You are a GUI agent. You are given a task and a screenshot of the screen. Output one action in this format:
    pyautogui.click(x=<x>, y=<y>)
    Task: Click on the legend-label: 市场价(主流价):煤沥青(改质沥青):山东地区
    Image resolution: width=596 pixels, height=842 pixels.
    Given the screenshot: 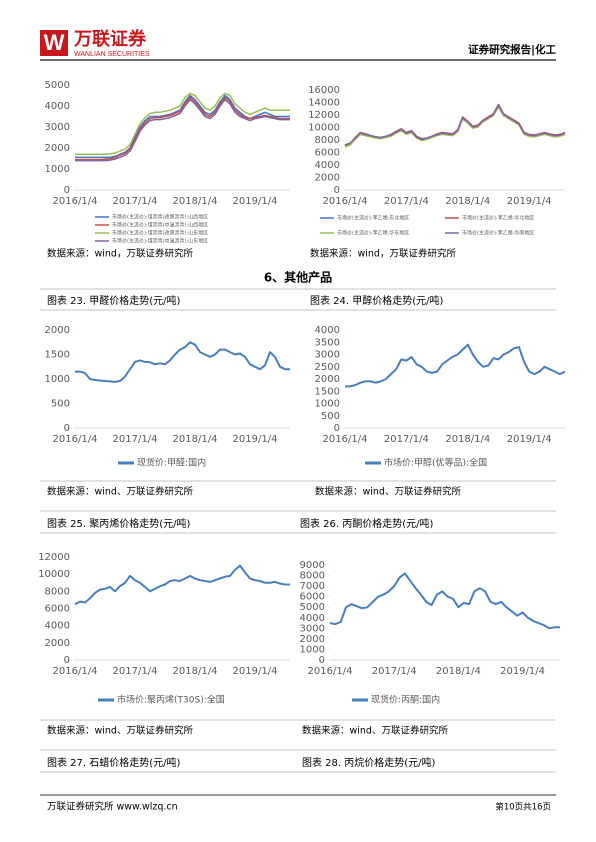 What is the action you would take?
    pyautogui.click(x=160, y=233)
    